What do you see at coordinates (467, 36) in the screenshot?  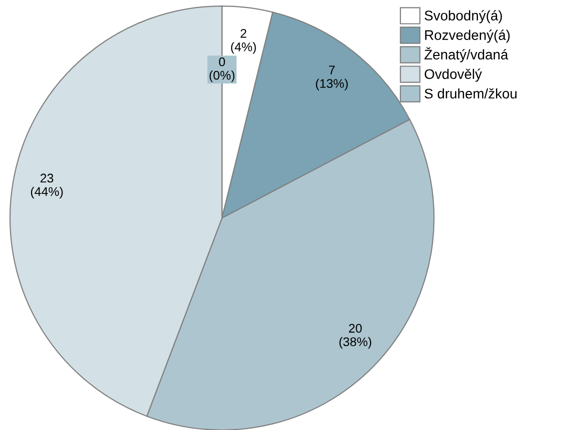 I see `legend-label: Rozvedený(á)` at bounding box center [467, 36].